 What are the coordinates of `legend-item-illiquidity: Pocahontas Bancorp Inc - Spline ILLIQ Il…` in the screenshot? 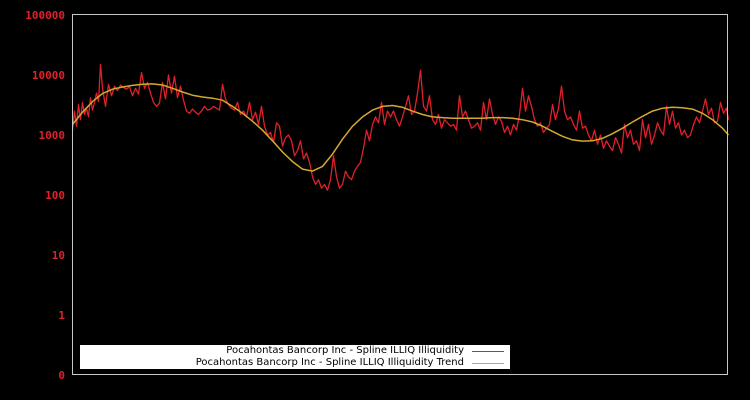 It's located at (368, 351).